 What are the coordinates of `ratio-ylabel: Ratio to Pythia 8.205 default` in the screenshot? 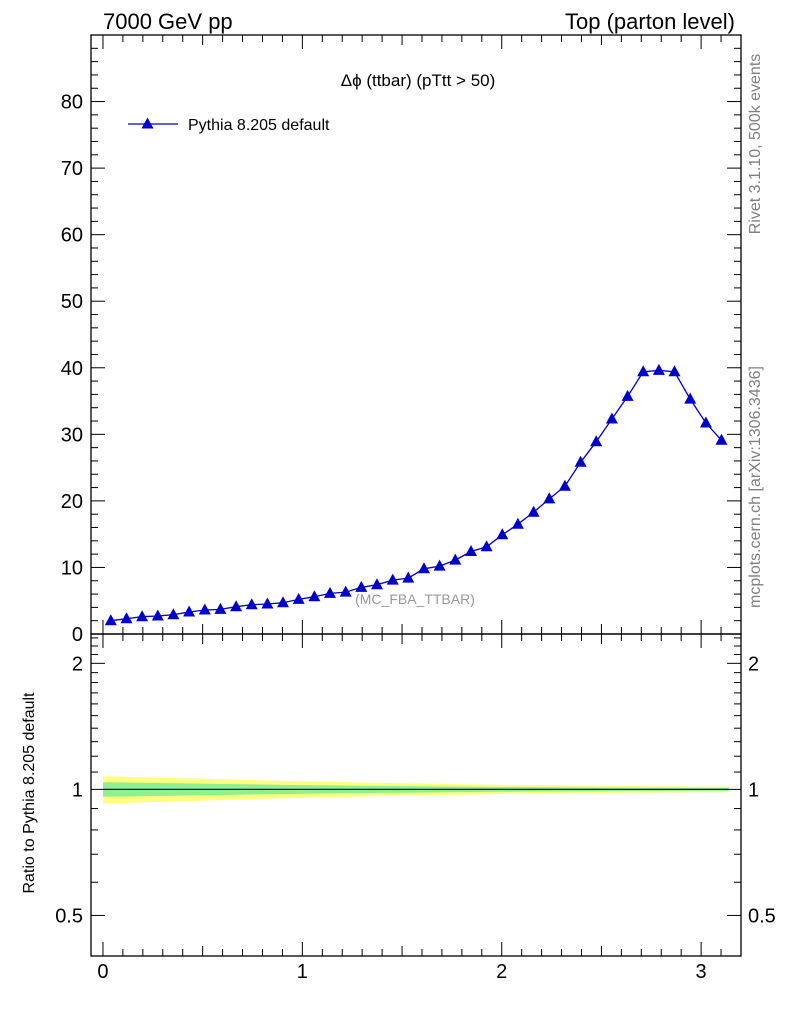 It's located at (29, 793).